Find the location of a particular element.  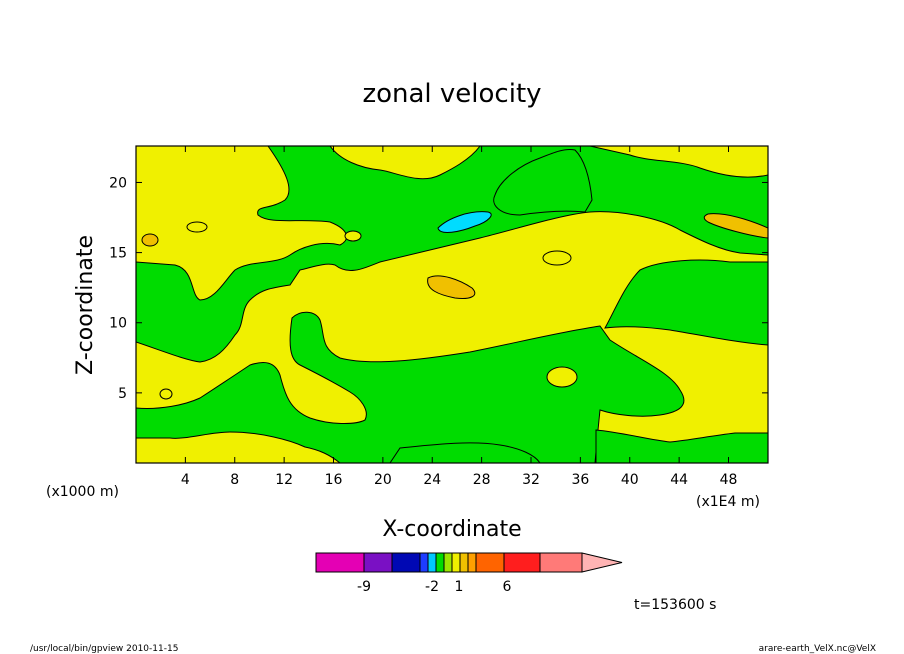

footer-left: /usr/local/bin/gpview 2010-11-15 is located at coordinates (104, 649).